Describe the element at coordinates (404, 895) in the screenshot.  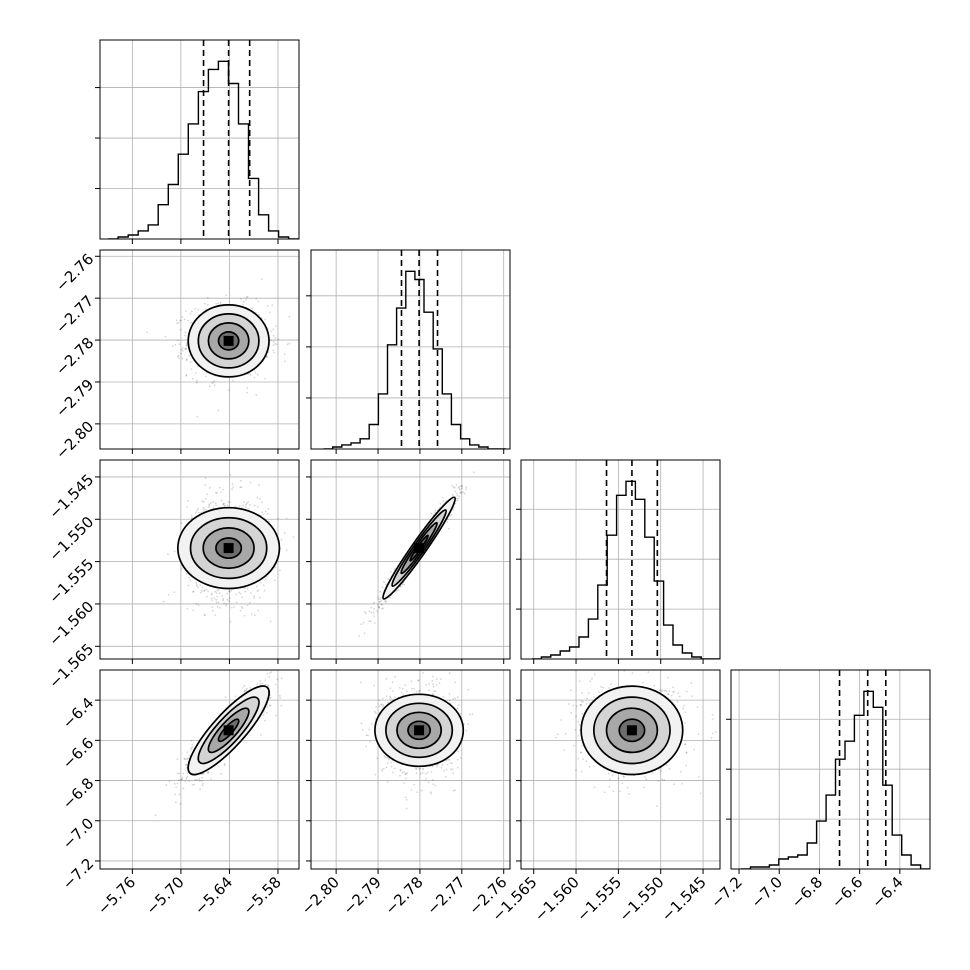
I see `x-tick-label: −2.78` at that location.